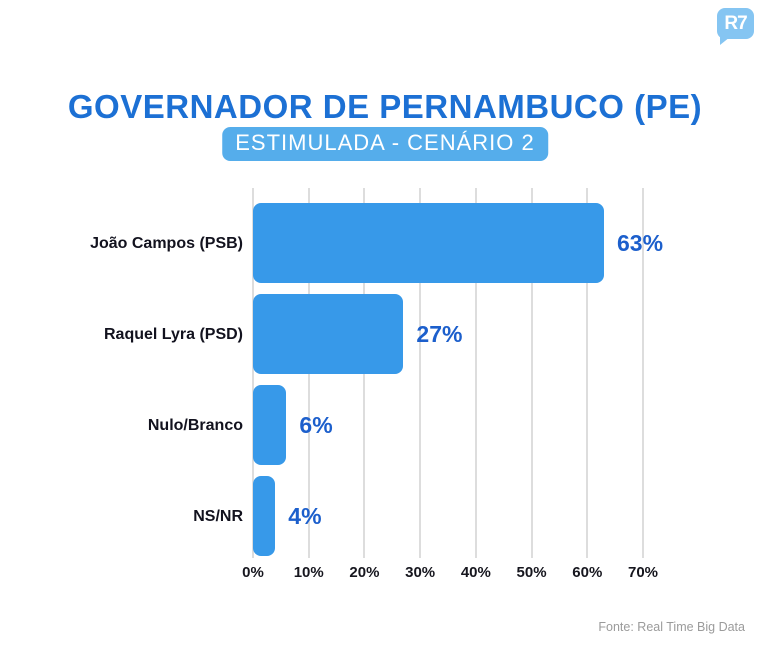 This screenshot has width=770, height=650. Describe the element at coordinates (643, 572) in the screenshot. I see `x-tick-label: 70%` at that location.